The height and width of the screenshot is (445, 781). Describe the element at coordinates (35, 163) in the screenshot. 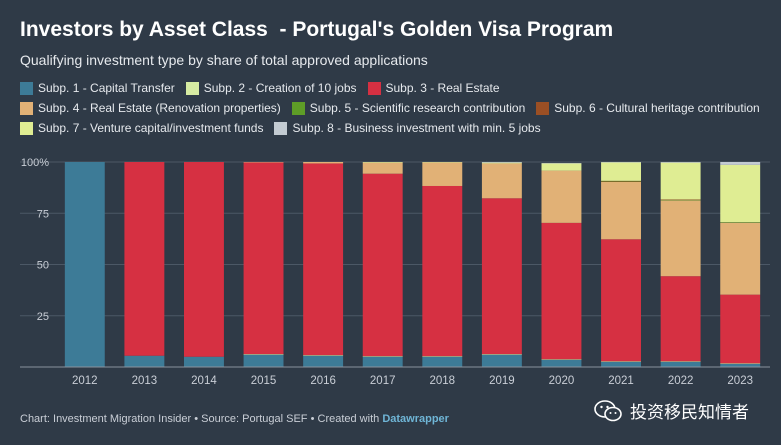

I see `y-tick-label: 100%` at that location.